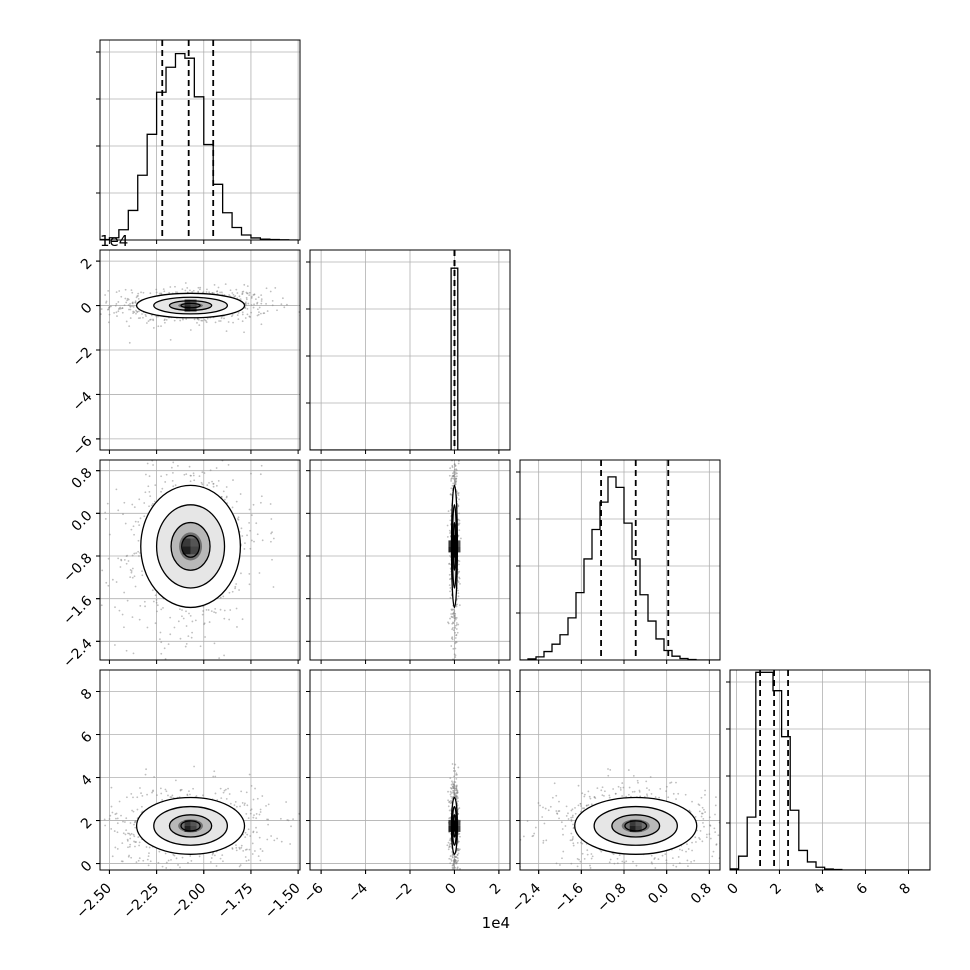  Describe the element at coordinates (114, 241) in the screenshot. I see `y-offset-label: 1e4` at that location.